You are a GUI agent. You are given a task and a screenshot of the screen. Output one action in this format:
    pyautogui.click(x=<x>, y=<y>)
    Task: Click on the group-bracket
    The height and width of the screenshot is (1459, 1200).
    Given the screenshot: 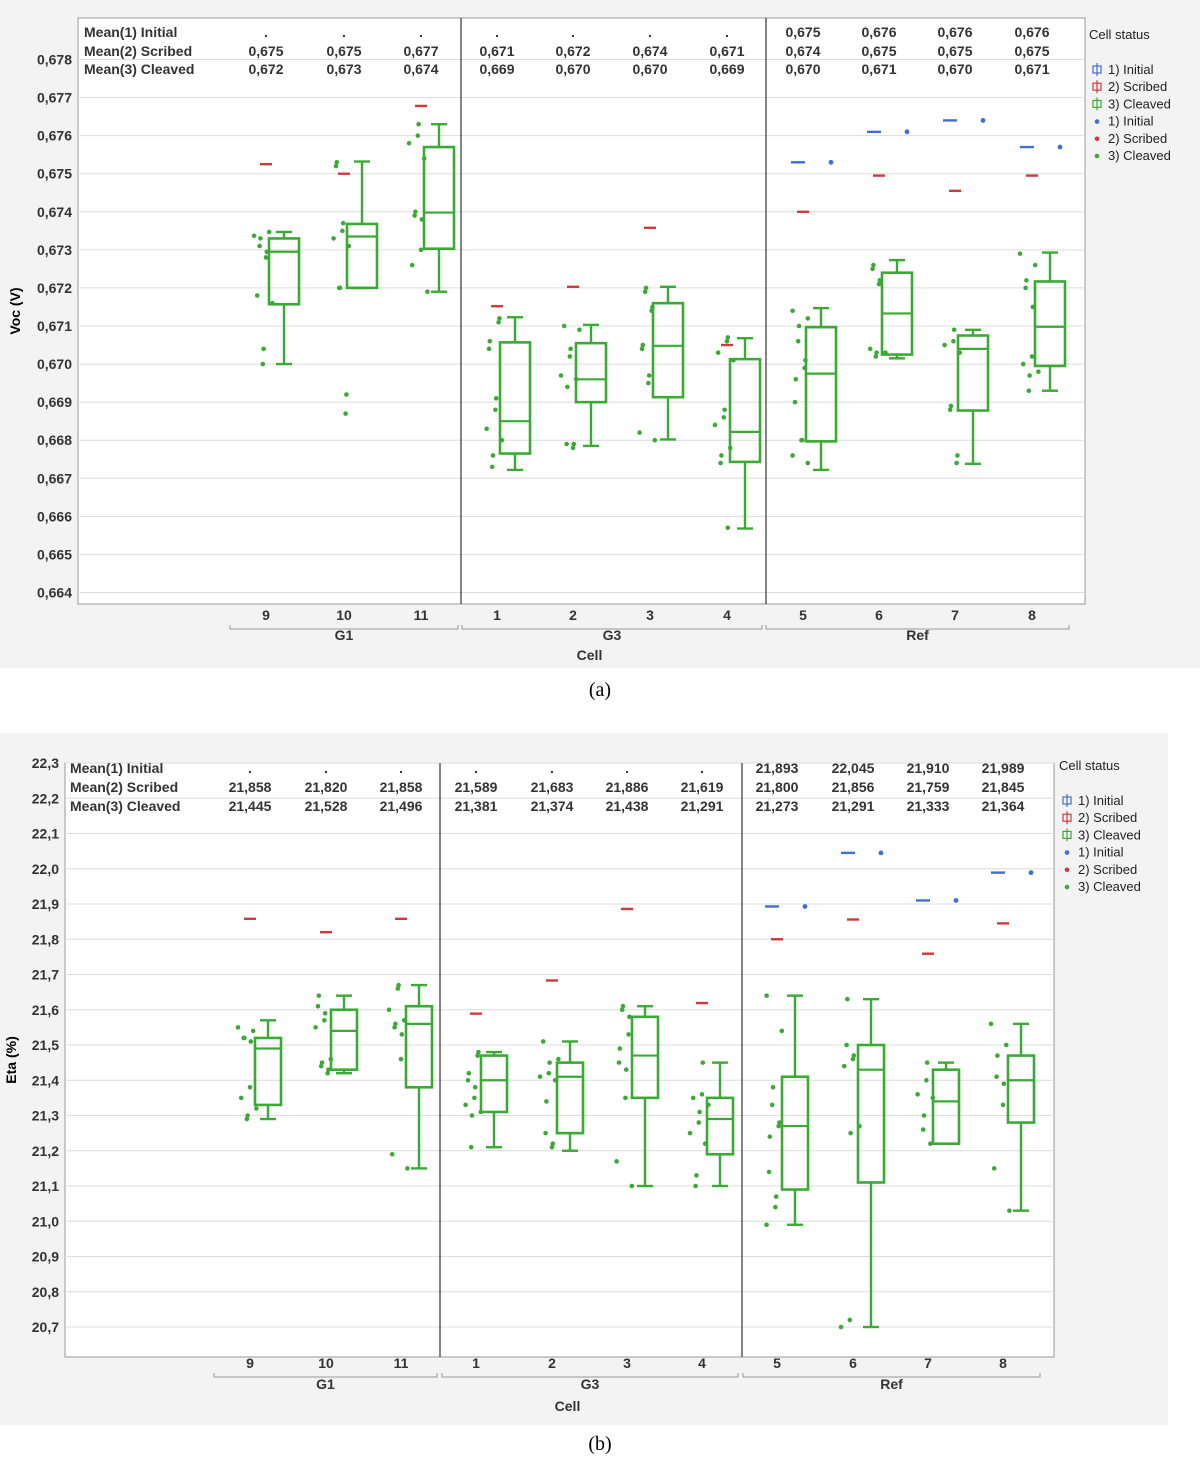 What is the action you would take?
    pyautogui.click(x=344, y=627)
    